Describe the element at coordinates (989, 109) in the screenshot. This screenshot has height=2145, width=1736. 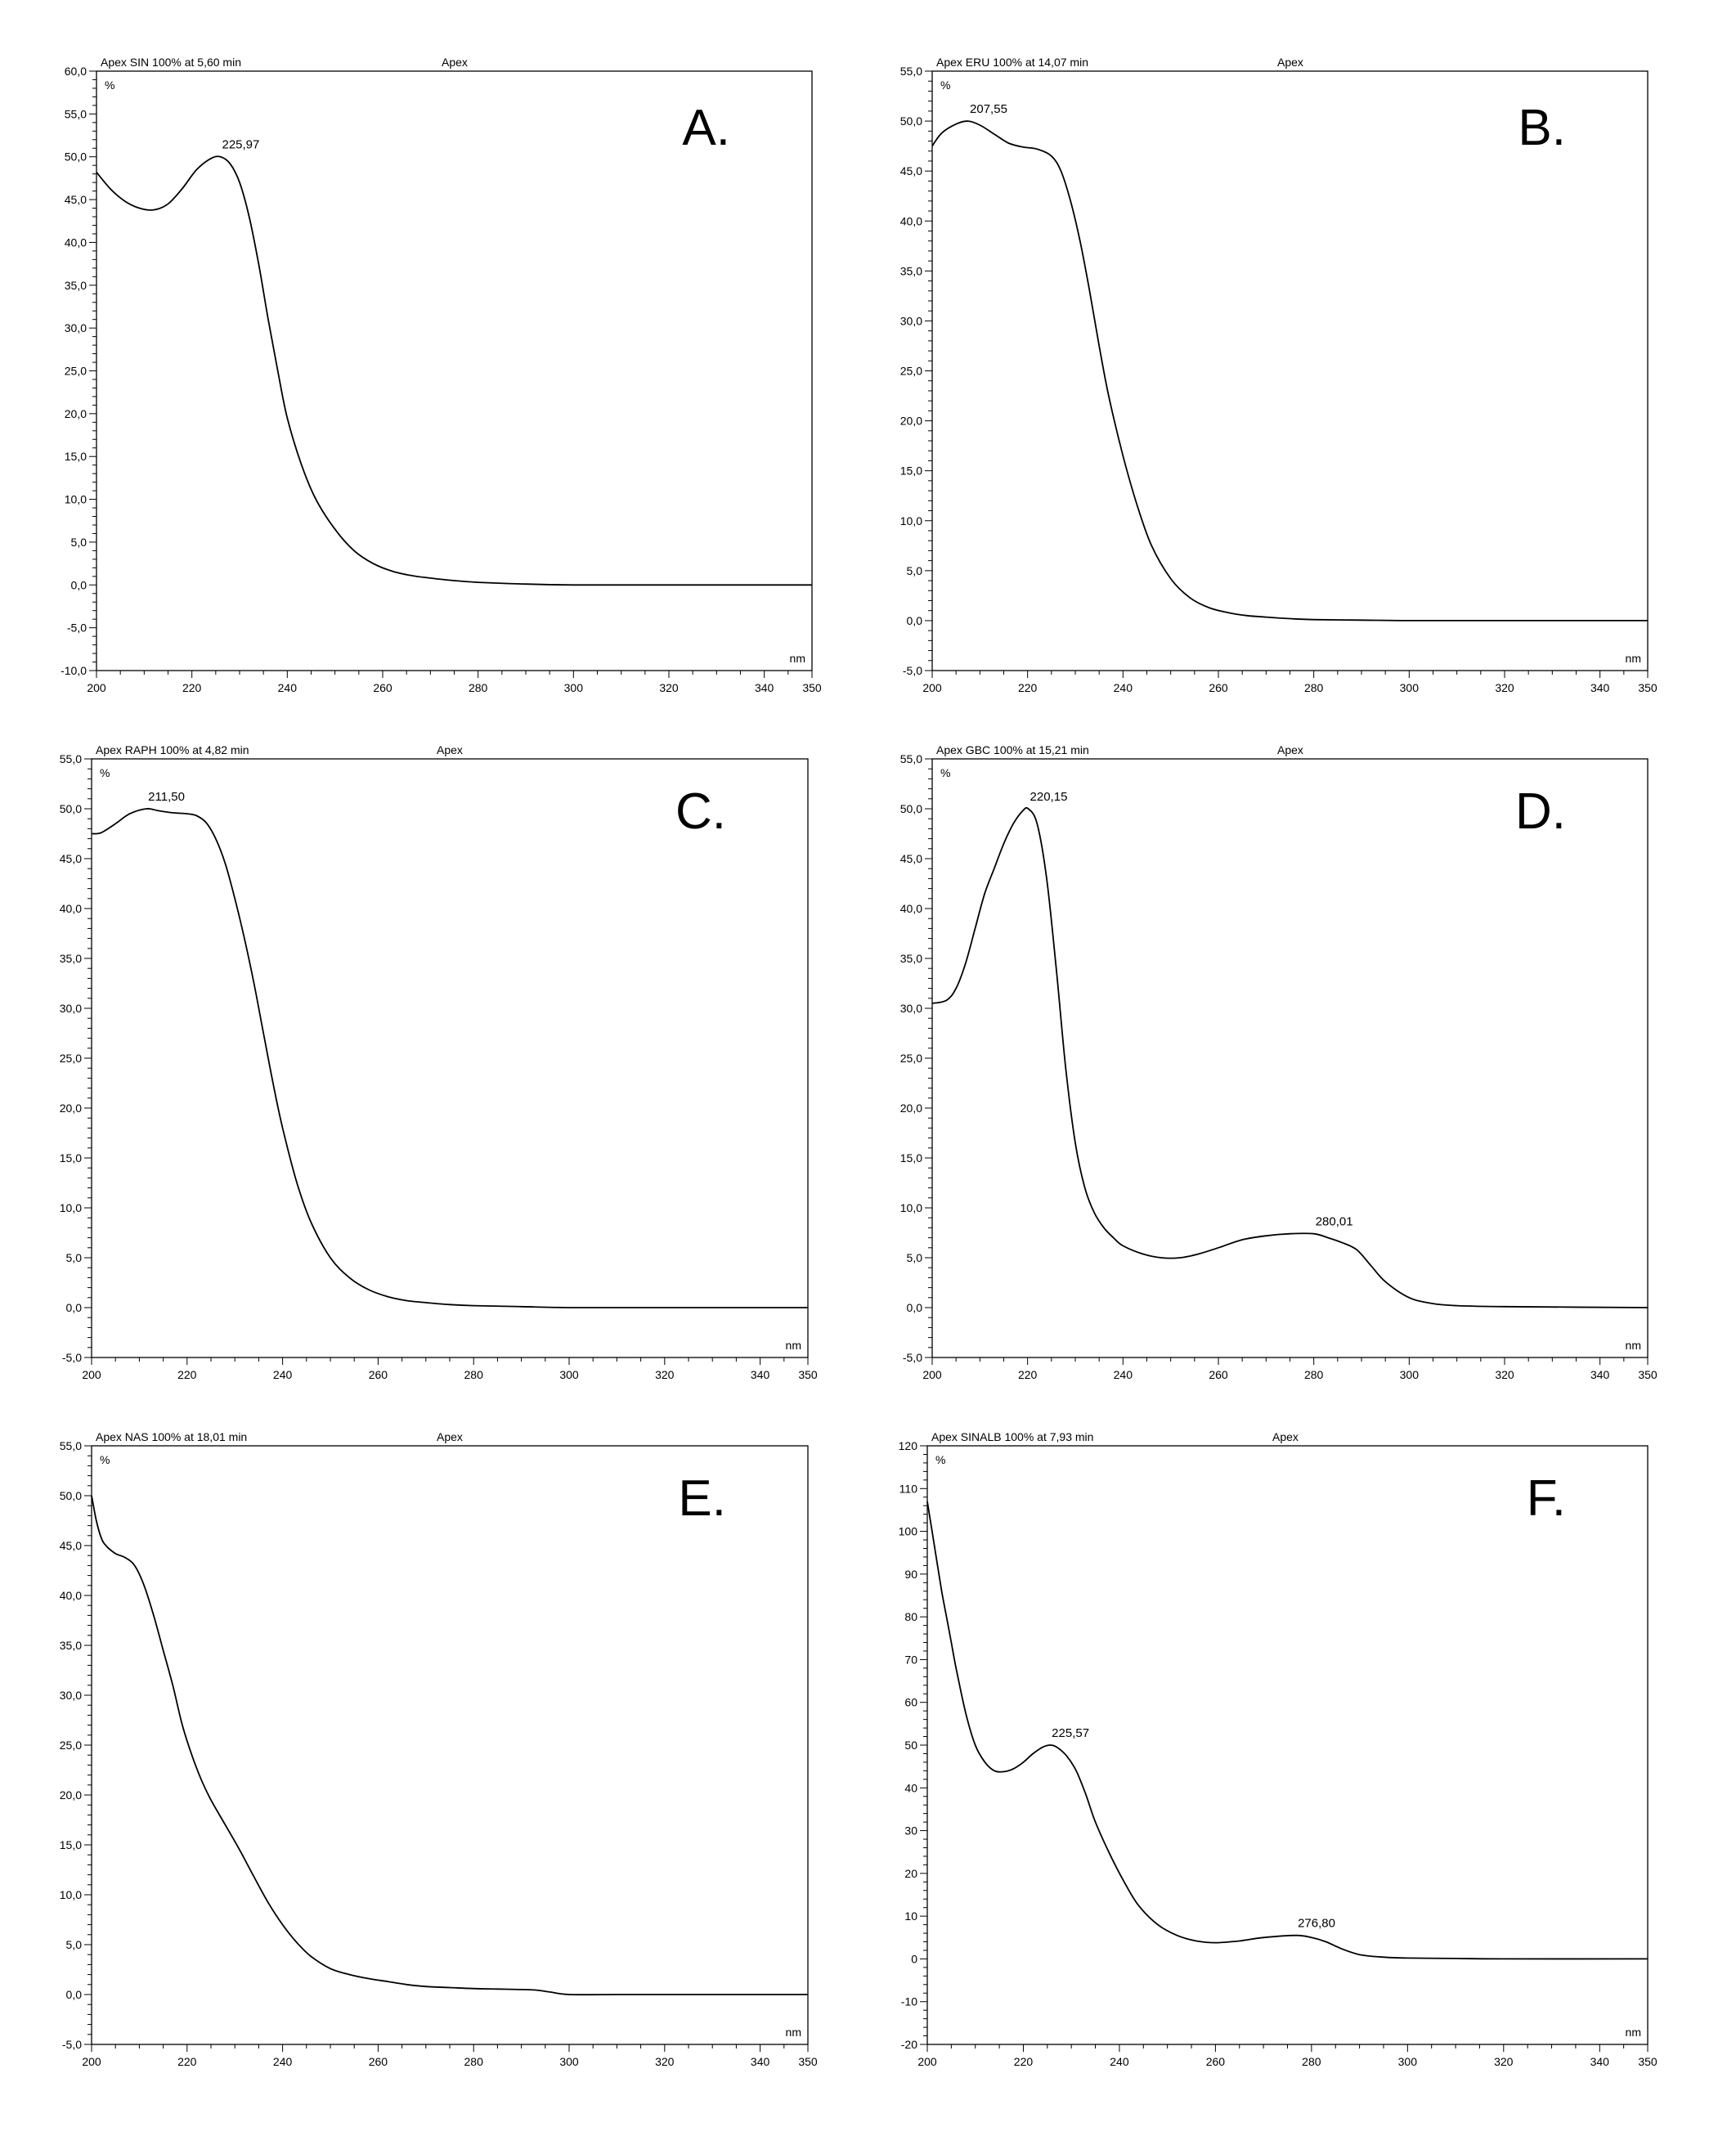
I see `peak-label: 207,55` at that location.